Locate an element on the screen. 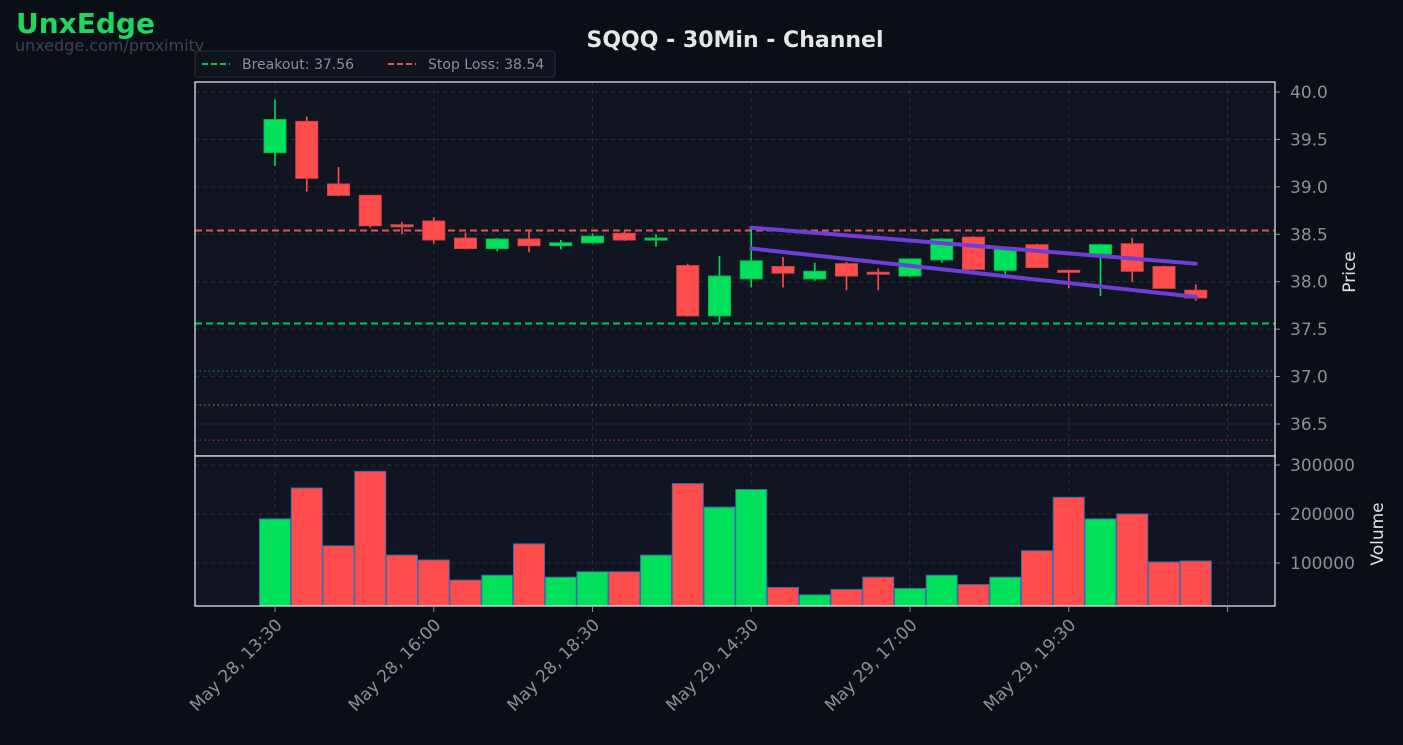  x-tick-label: May 28, 16:00 is located at coordinates (395, 665).